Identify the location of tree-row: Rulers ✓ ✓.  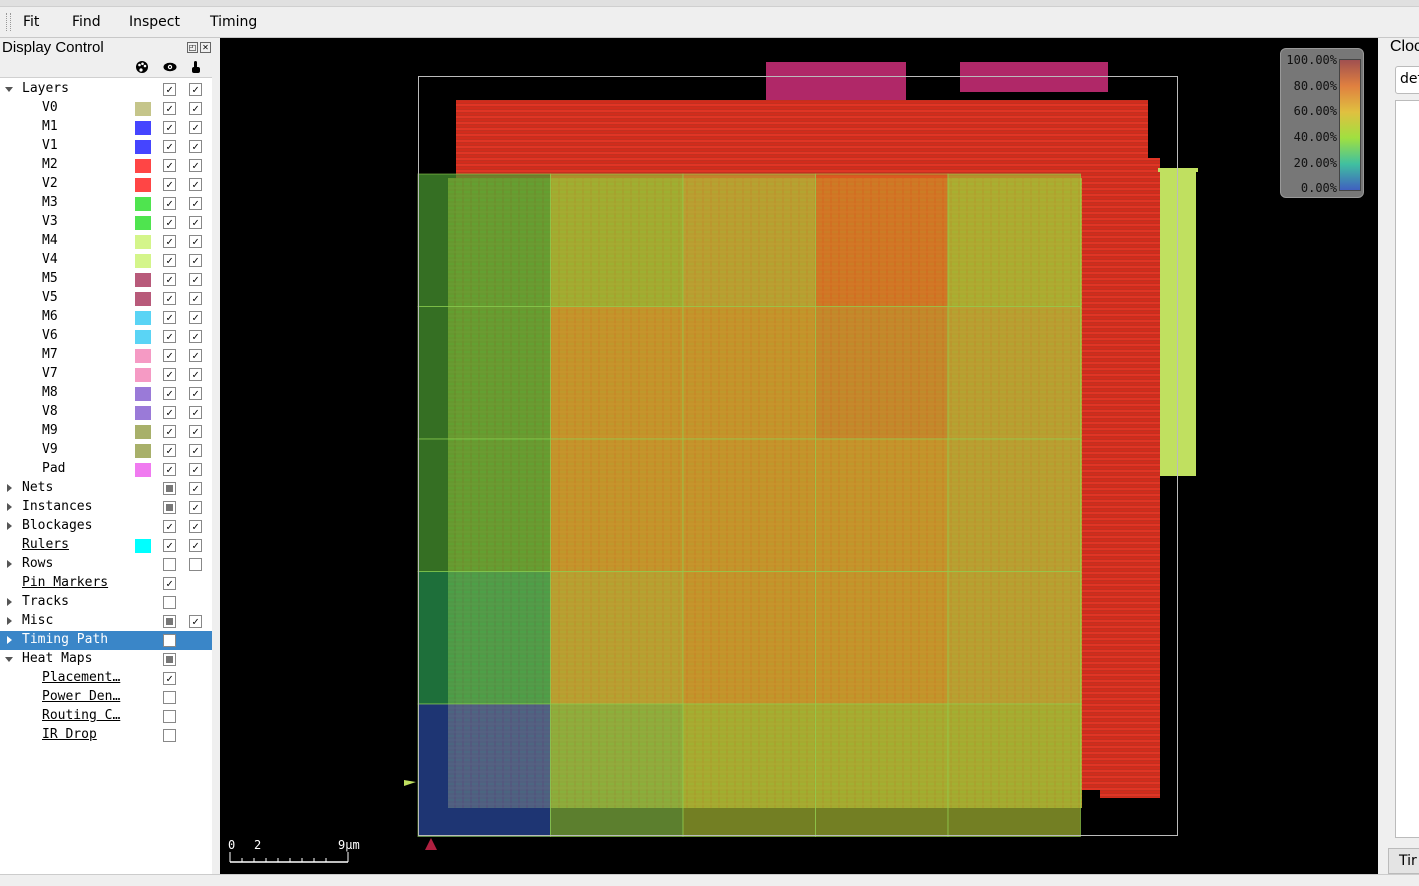
(106, 545).